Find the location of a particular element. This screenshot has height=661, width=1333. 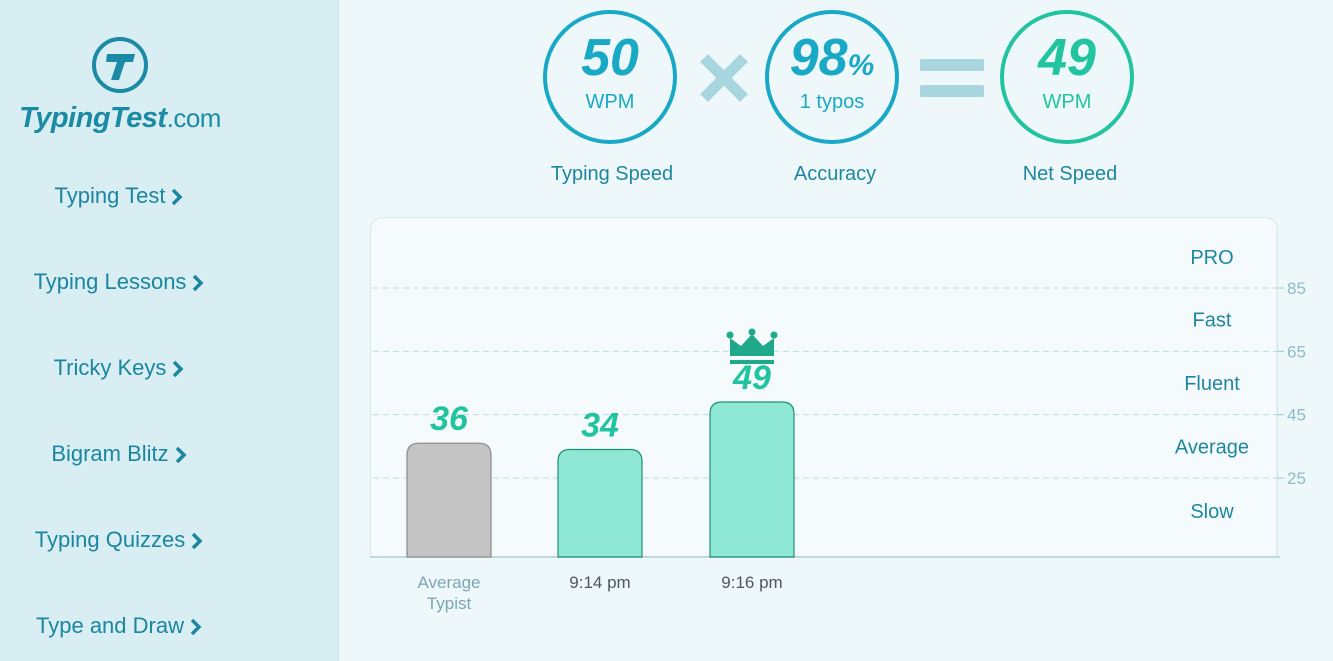

accuracy-typos: 1 typos is located at coordinates (832, 102).